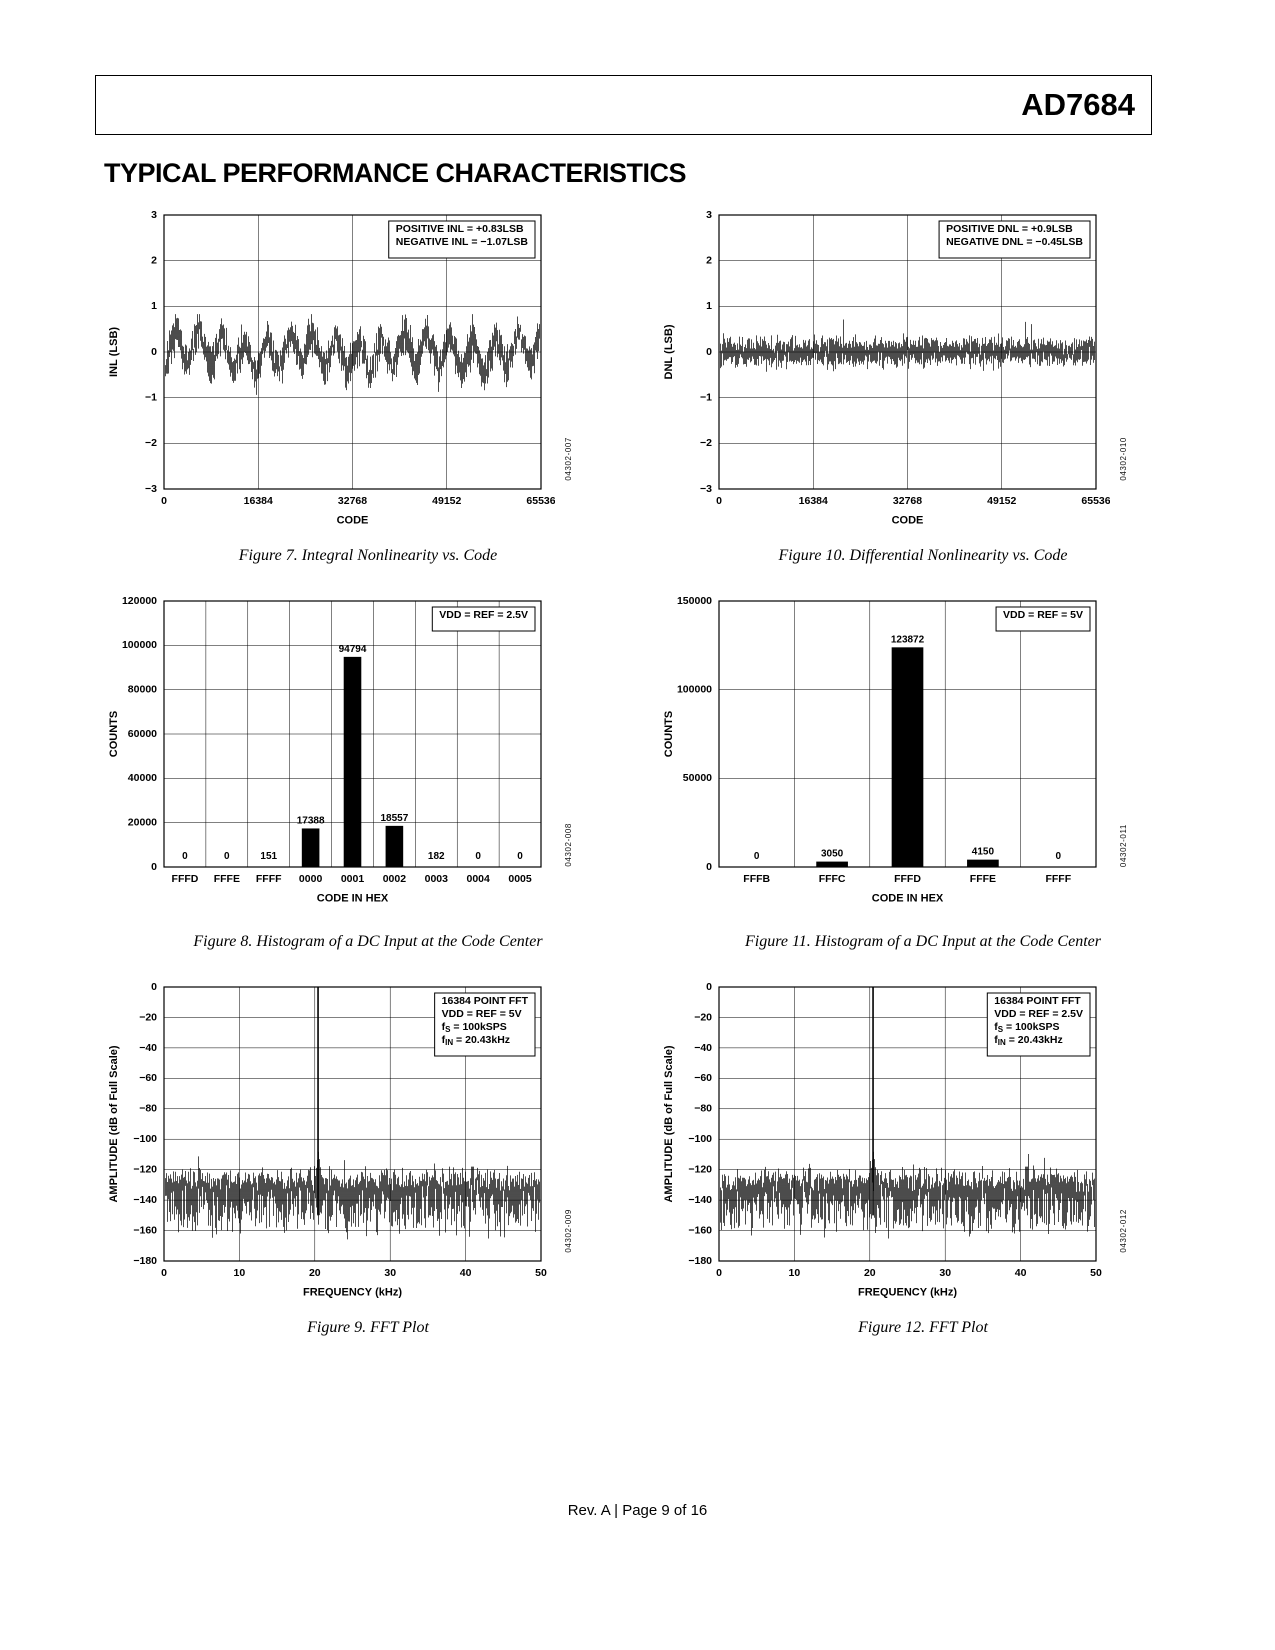 The width and height of the screenshot is (1275, 1650). I want to click on plot-id-label: 04302-012, so click(1123, 1231).